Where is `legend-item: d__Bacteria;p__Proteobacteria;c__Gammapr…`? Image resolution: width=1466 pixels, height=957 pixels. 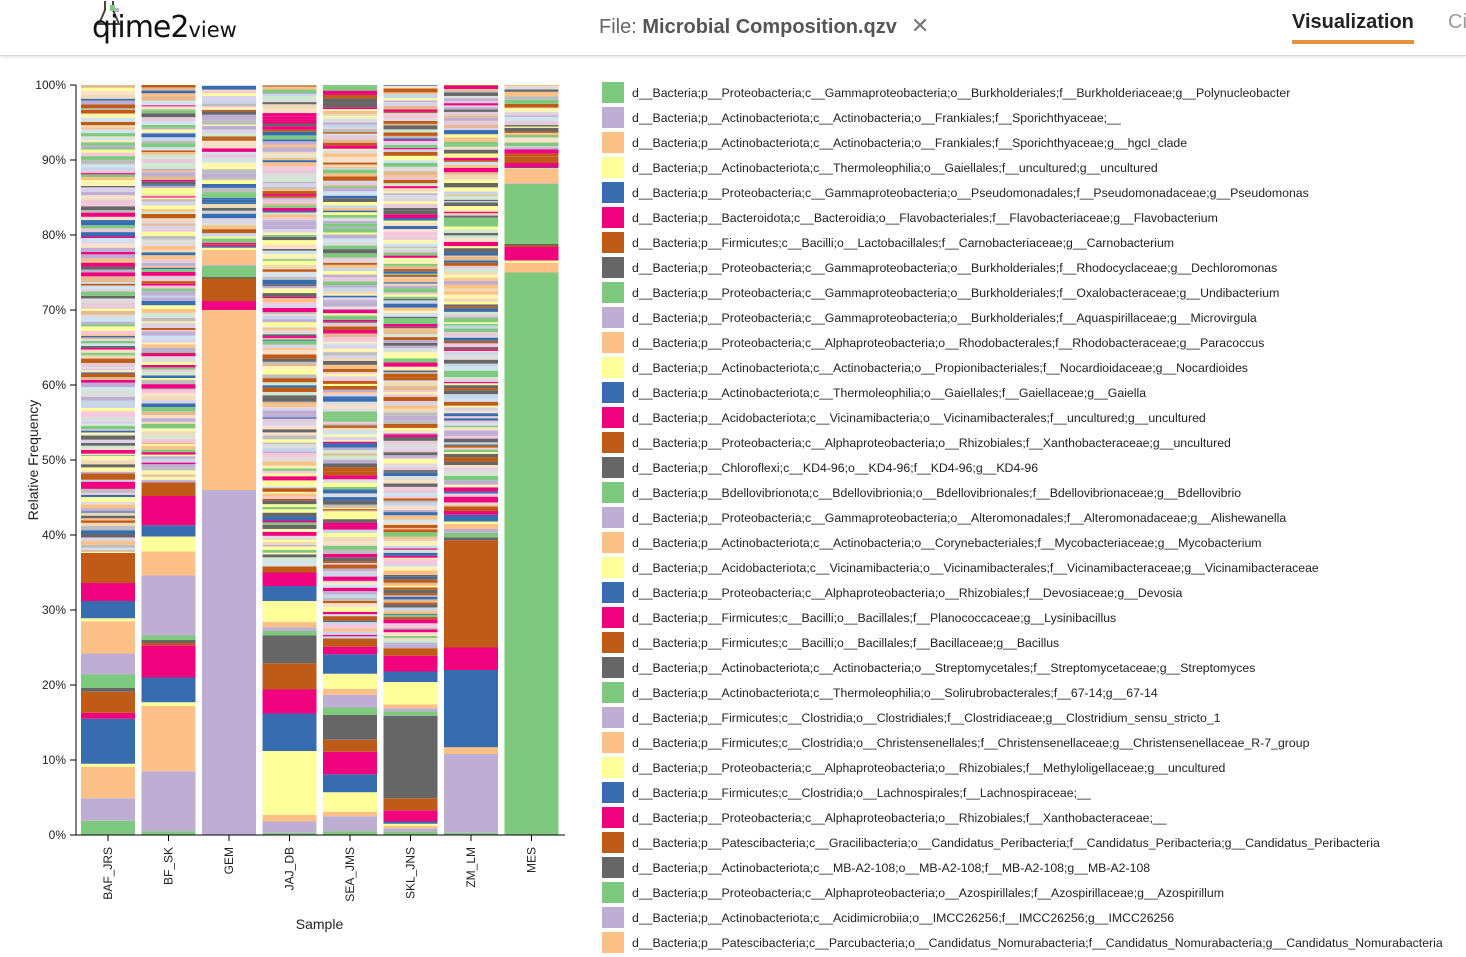 legend-item: d__Bacteria;p__Proteobacteria;c__Gammapr… is located at coordinates (1033, 93).